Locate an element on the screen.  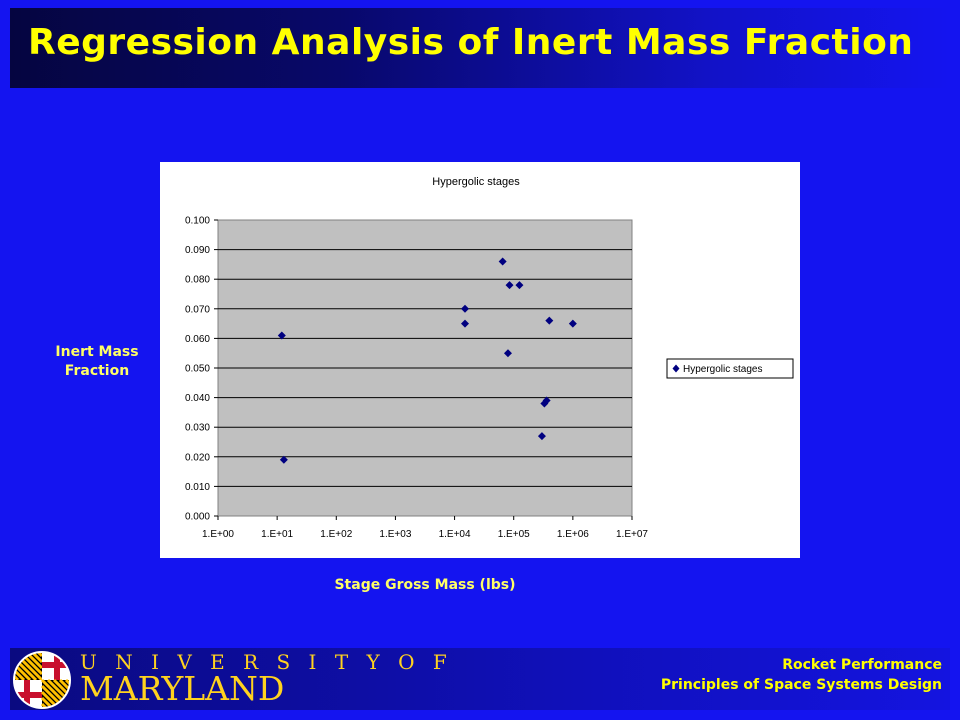
maryland-flag-icon is located at coordinates (42, 680).